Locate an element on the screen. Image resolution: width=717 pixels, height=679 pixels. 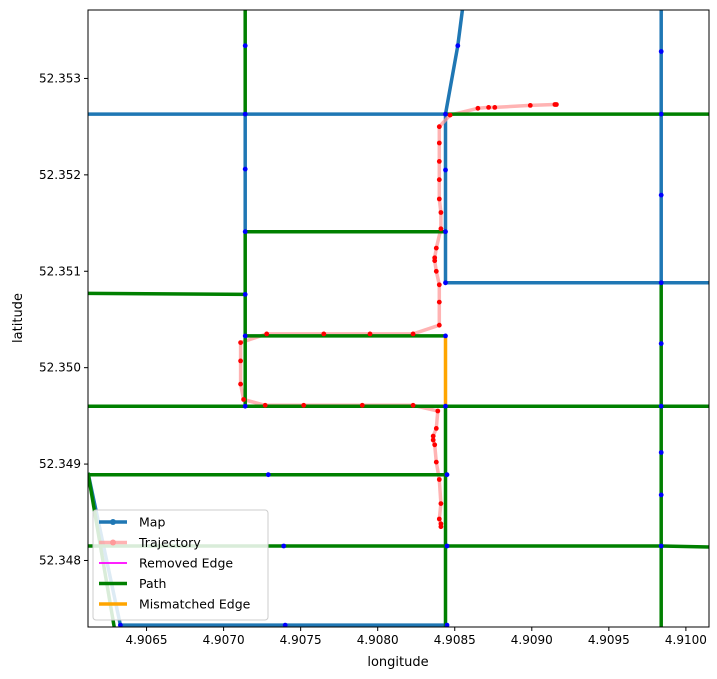
x-axis-label: longitude is located at coordinates (397, 662).